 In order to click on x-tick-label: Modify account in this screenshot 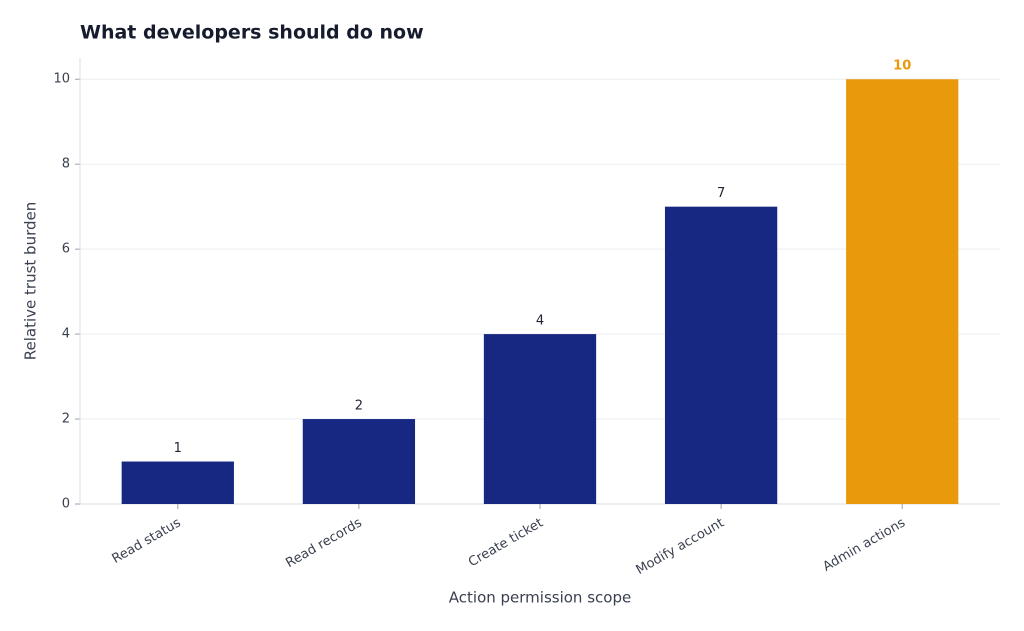, I will do `click(680, 547)`.